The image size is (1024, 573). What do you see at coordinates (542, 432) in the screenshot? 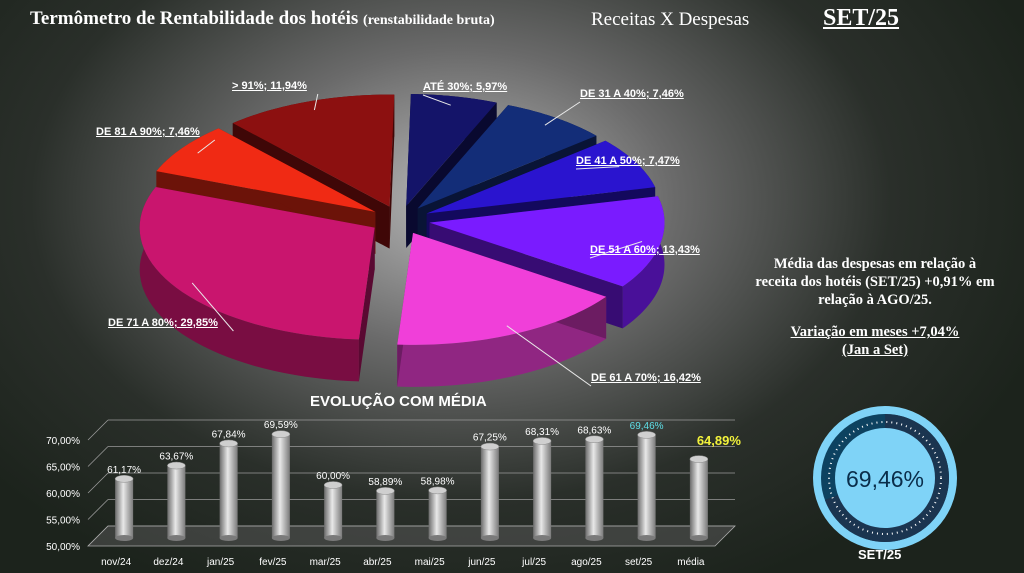
I see `bar-value-label: 68,31%` at bounding box center [542, 432].